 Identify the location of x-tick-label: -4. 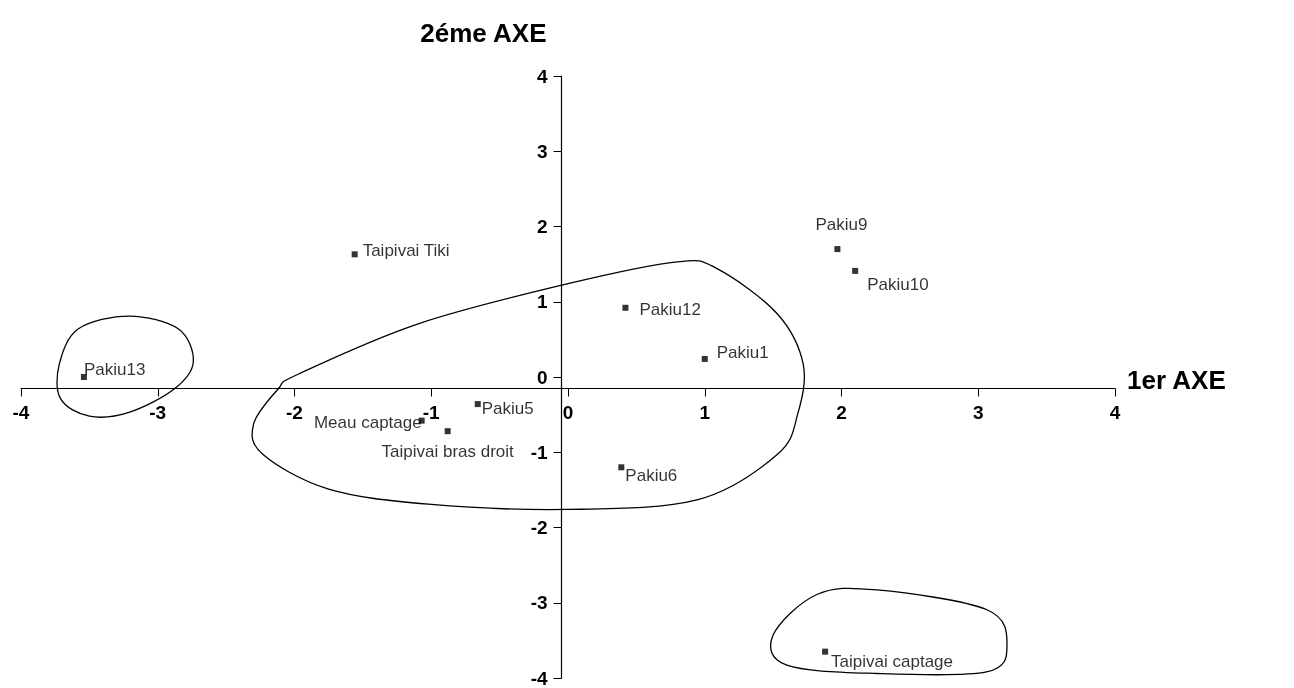
(21, 412).